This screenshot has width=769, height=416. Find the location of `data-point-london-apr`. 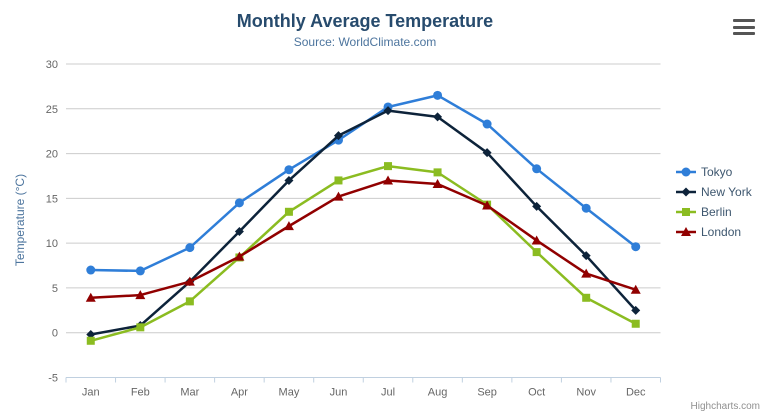

data-point-london-apr is located at coordinates (239, 256).